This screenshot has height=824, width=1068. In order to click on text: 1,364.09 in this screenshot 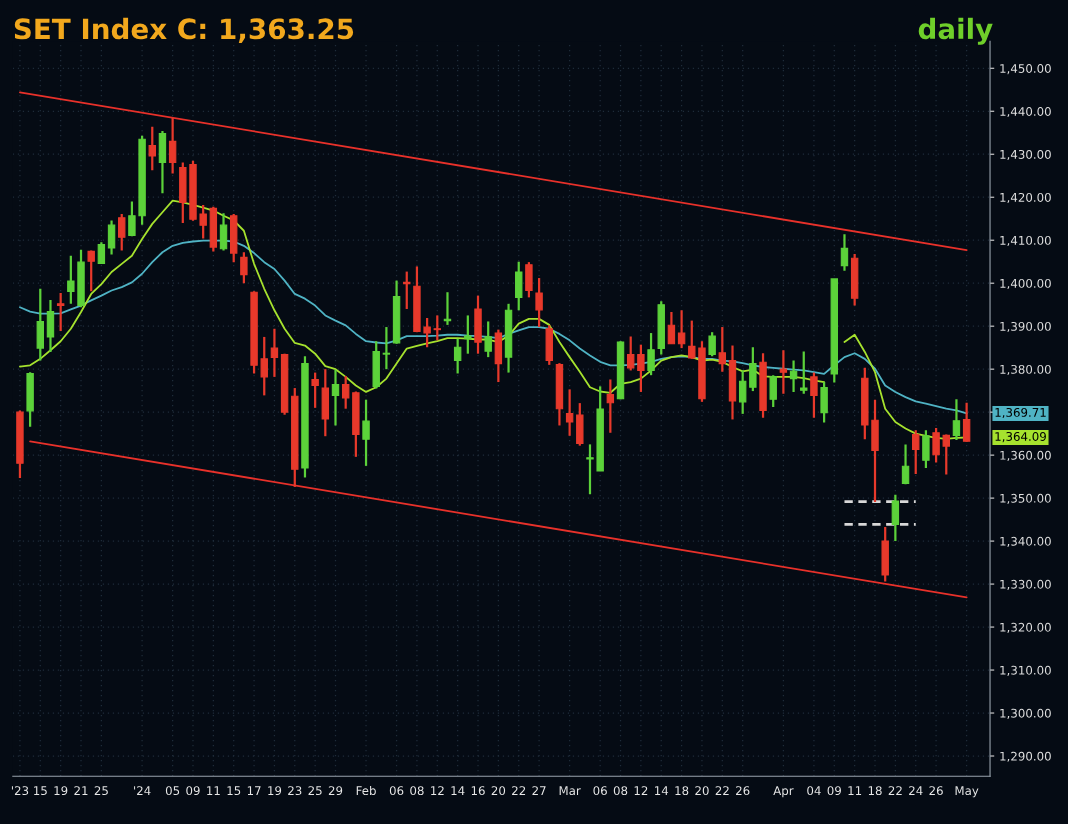, I will do `click(1020, 437)`.